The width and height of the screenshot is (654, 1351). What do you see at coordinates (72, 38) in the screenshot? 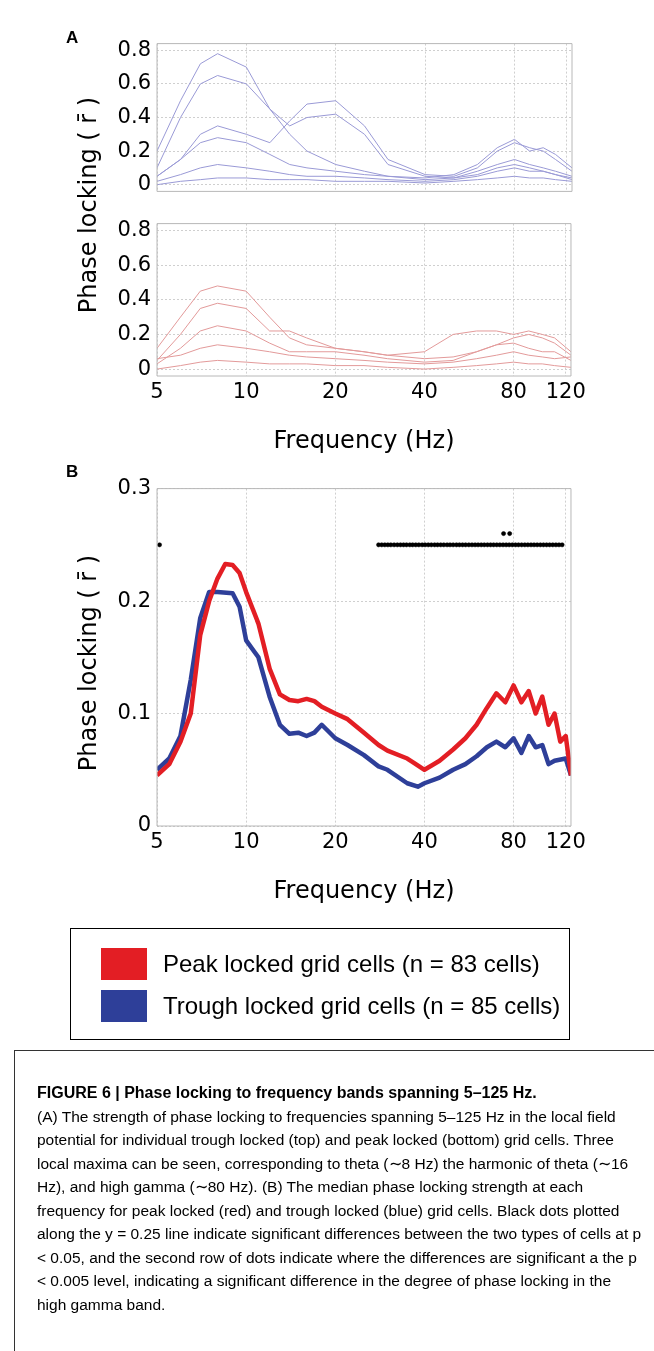
I see `text: A` at bounding box center [72, 38].